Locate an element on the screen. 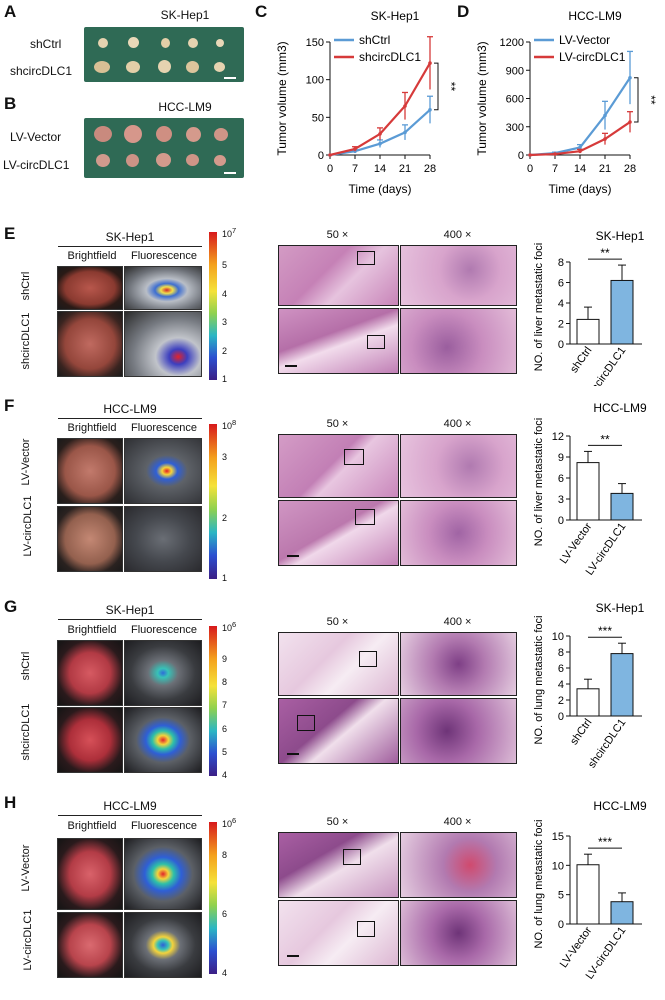 The width and height of the screenshot is (665, 1000). panel-c-letter: C is located at coordinates (261, 11).